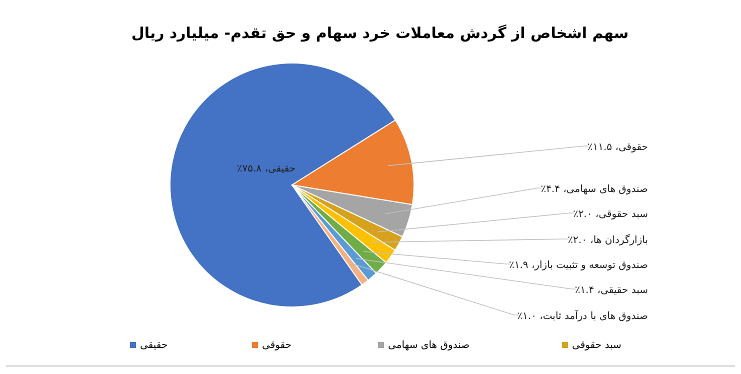 The height and width of the screenshot is (374, 741). I want to click on legend-label: حقوقی, so click(277, 345).